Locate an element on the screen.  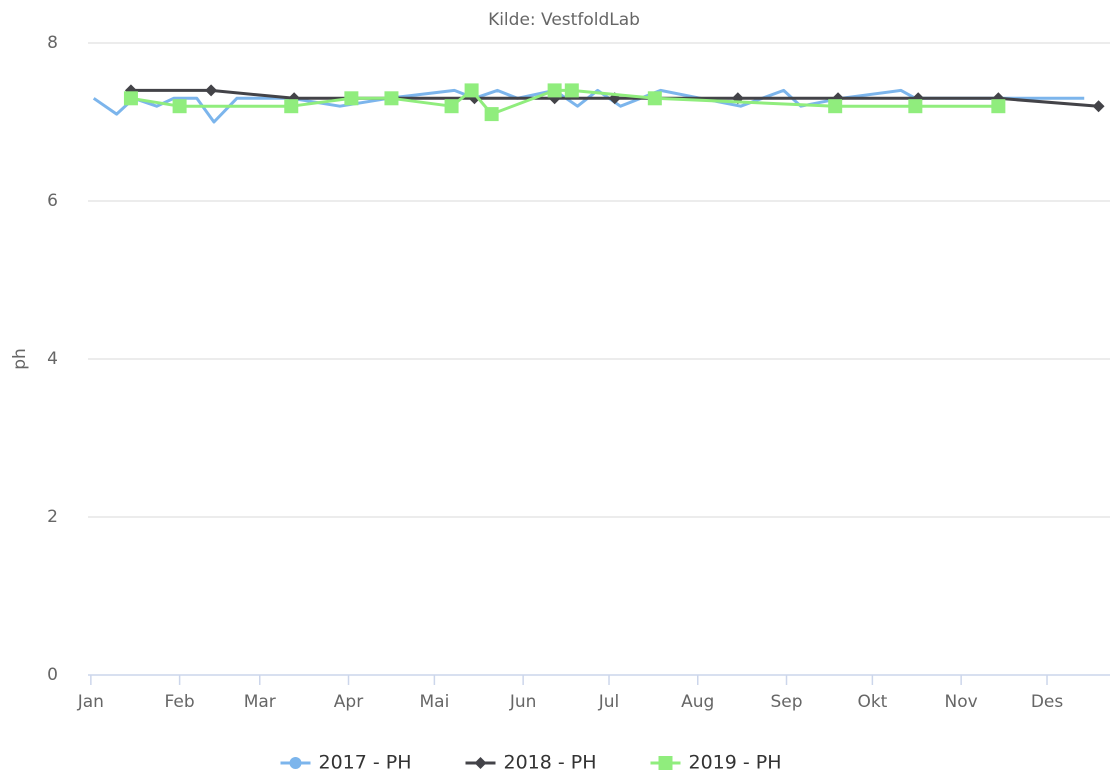
x-tick-label: Apr is located at coordinates (348, 702).